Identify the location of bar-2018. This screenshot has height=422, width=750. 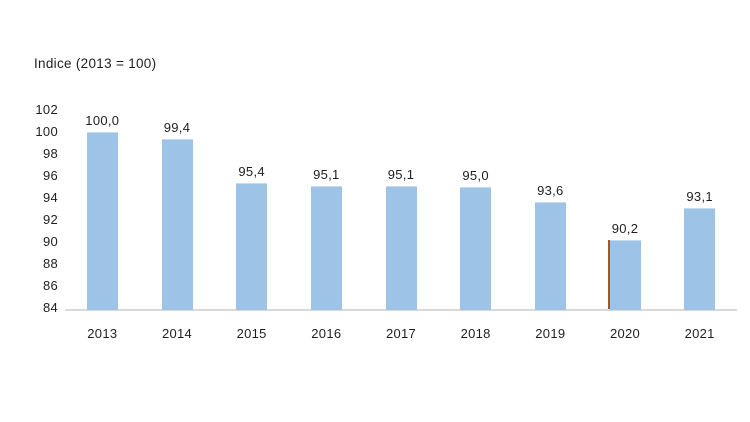
(476, 248).